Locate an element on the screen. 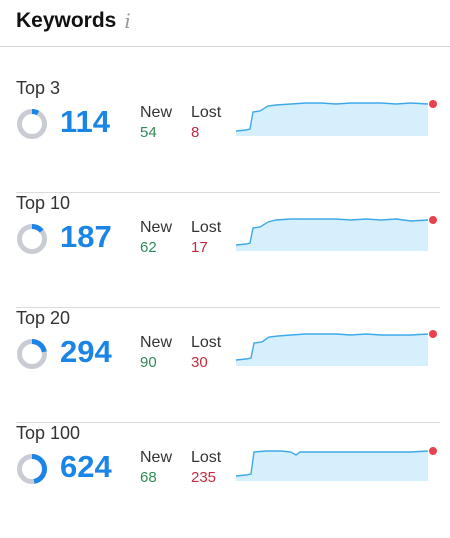 The height and width of the screenshot is (538, 450). new-value: 54 is located at coordinates (148, 132).